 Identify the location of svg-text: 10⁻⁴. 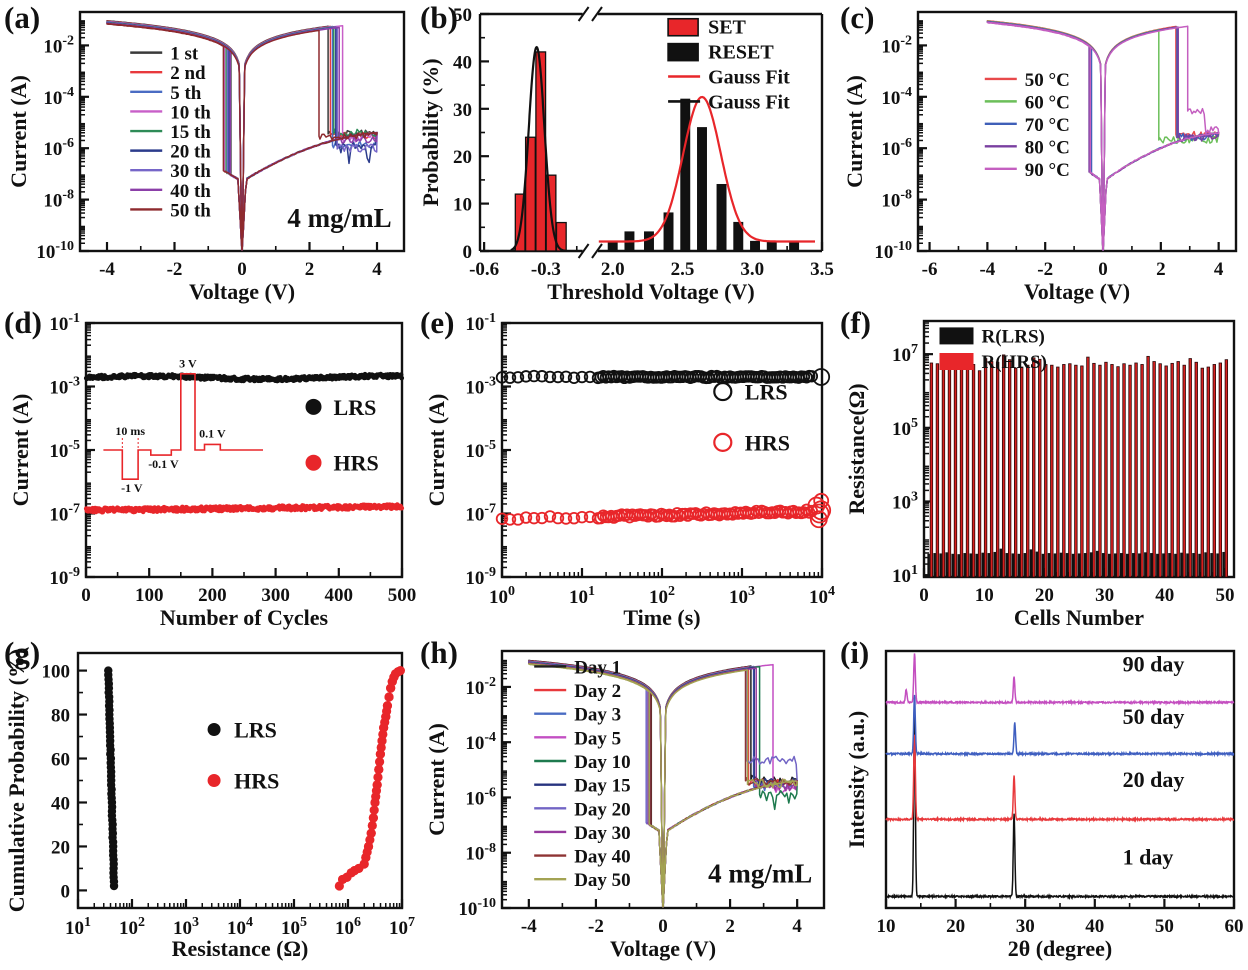
(896, 97).